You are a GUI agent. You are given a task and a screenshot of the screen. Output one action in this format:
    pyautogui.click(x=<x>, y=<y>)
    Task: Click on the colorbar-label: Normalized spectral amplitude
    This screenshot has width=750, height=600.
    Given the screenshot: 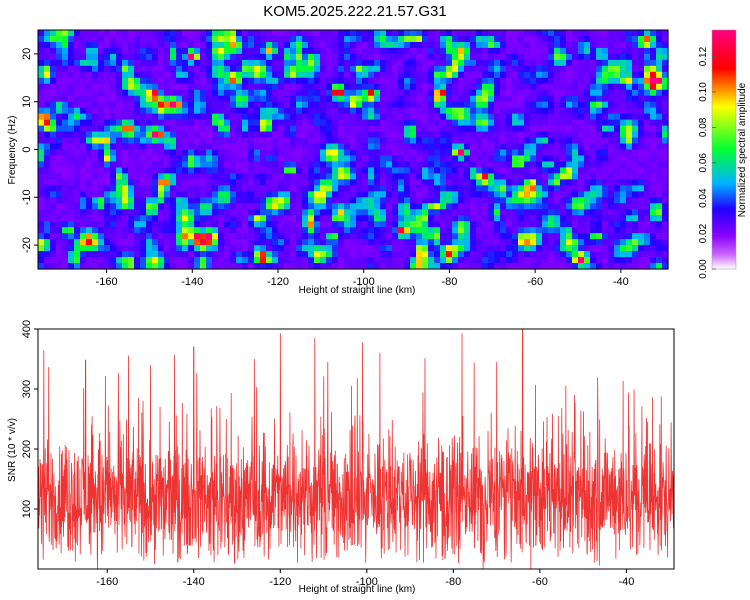 What is the action you would take?
    pyautogui.click(x=742, y=149)
    